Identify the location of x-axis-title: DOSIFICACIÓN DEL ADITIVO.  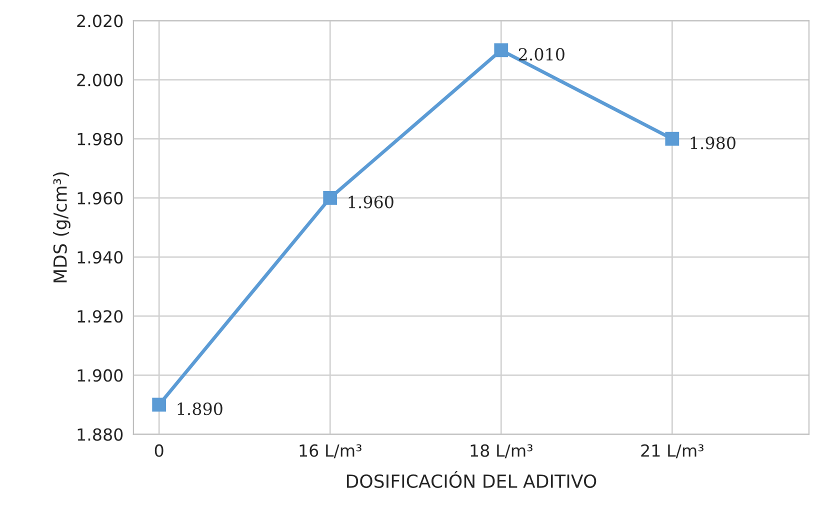
(471, 479).